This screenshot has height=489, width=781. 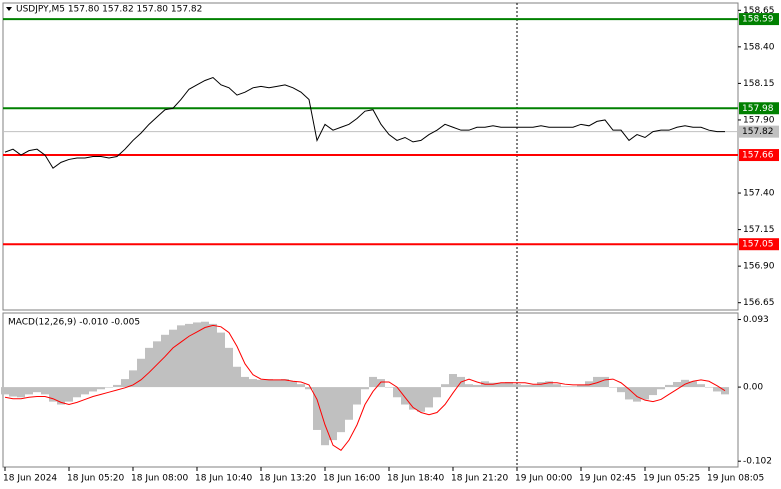 I want to click on y-tick-label: 156.90, so click(x=759, y=267).